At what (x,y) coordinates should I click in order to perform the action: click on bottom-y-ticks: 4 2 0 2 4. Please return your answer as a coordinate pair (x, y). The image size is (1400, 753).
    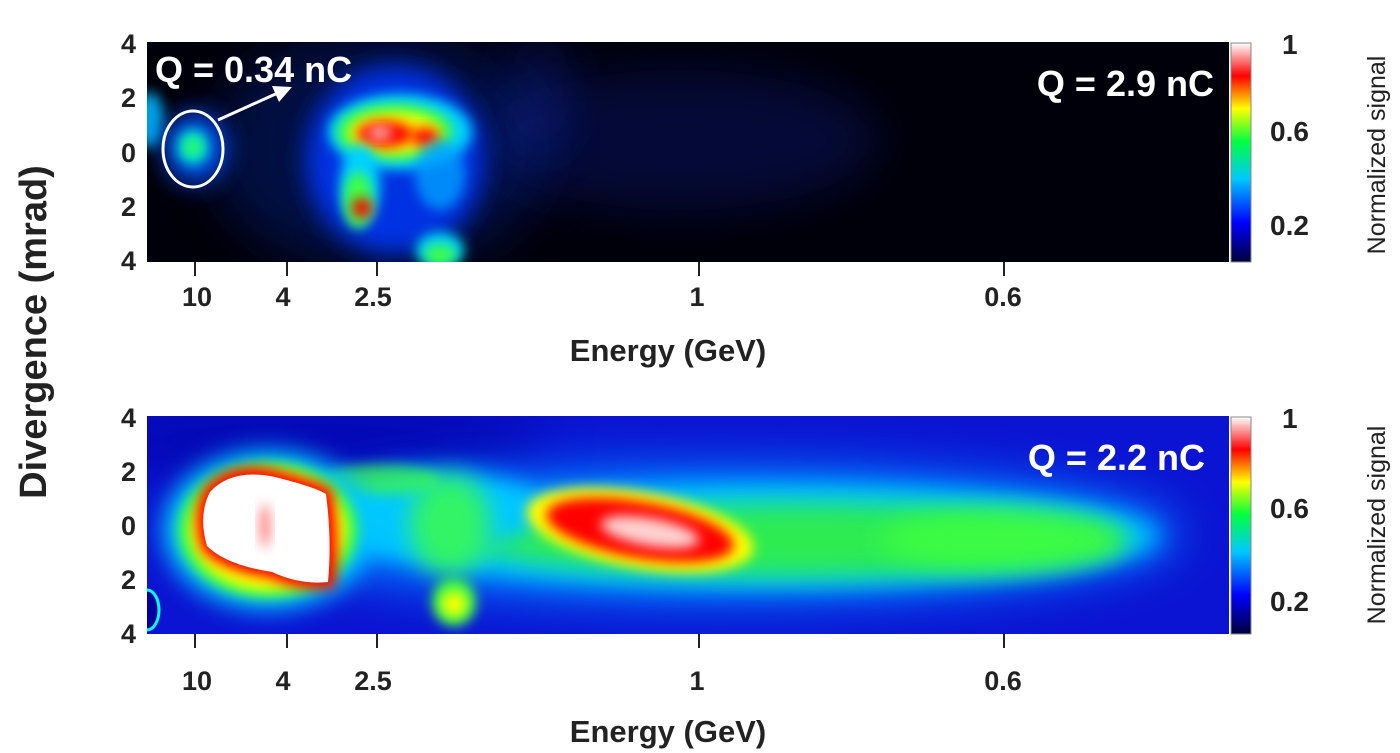
    Looking at the image, I should click on (128, 526).